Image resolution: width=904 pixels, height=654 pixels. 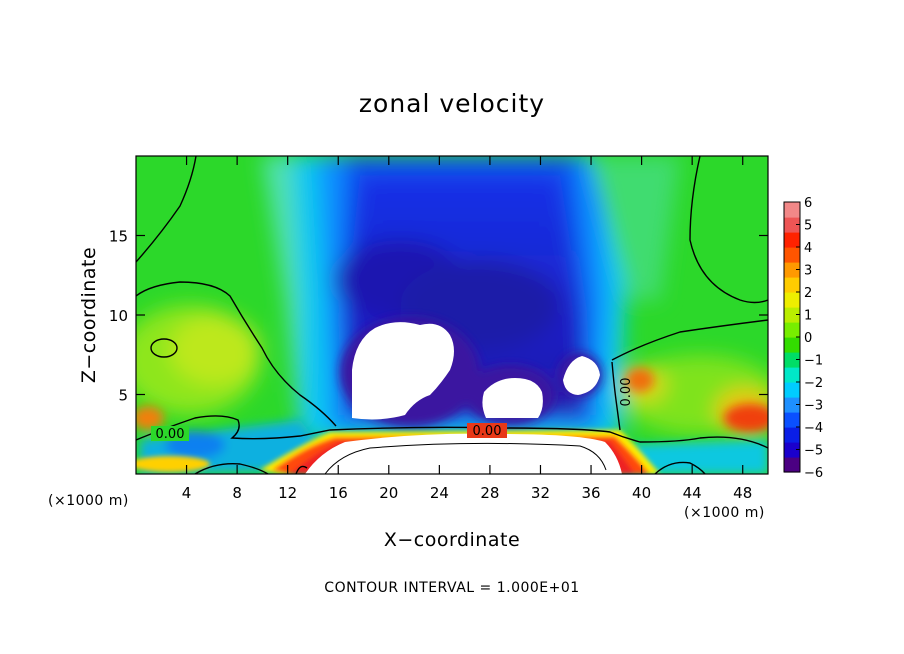 I want to click on colorbar-label-12: −6, so click(x=813, y=473).